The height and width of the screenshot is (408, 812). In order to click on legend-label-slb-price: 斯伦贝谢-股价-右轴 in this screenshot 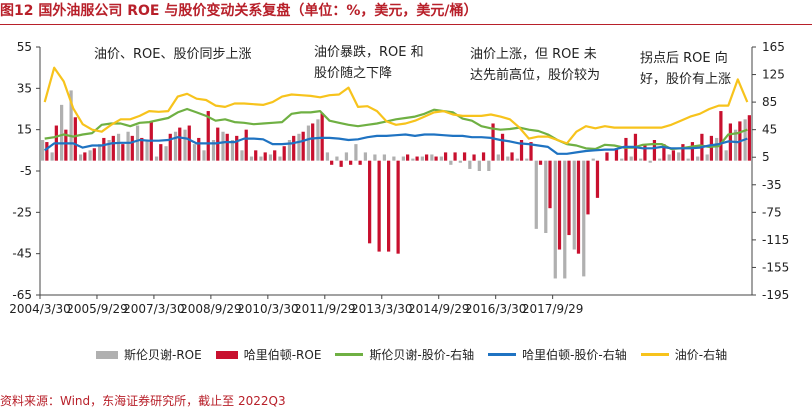, I will do `click(422, 355)`.